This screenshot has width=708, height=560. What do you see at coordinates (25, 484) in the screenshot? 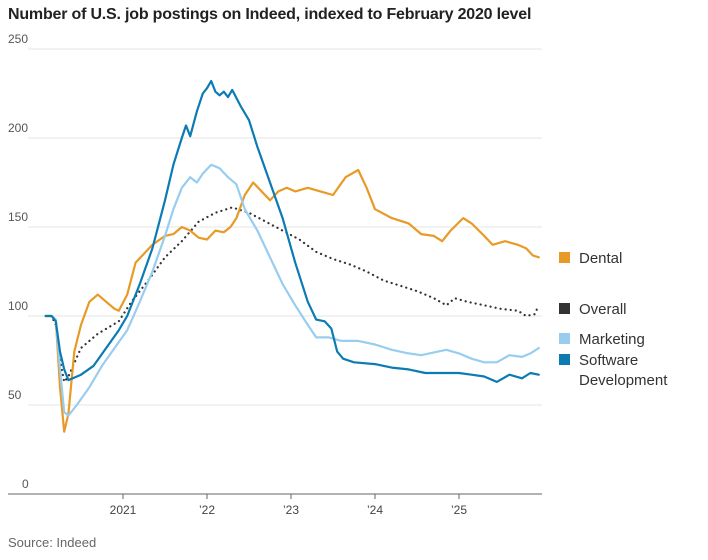
I see `y-tick-label: 0` at bounding box center [25, 484].